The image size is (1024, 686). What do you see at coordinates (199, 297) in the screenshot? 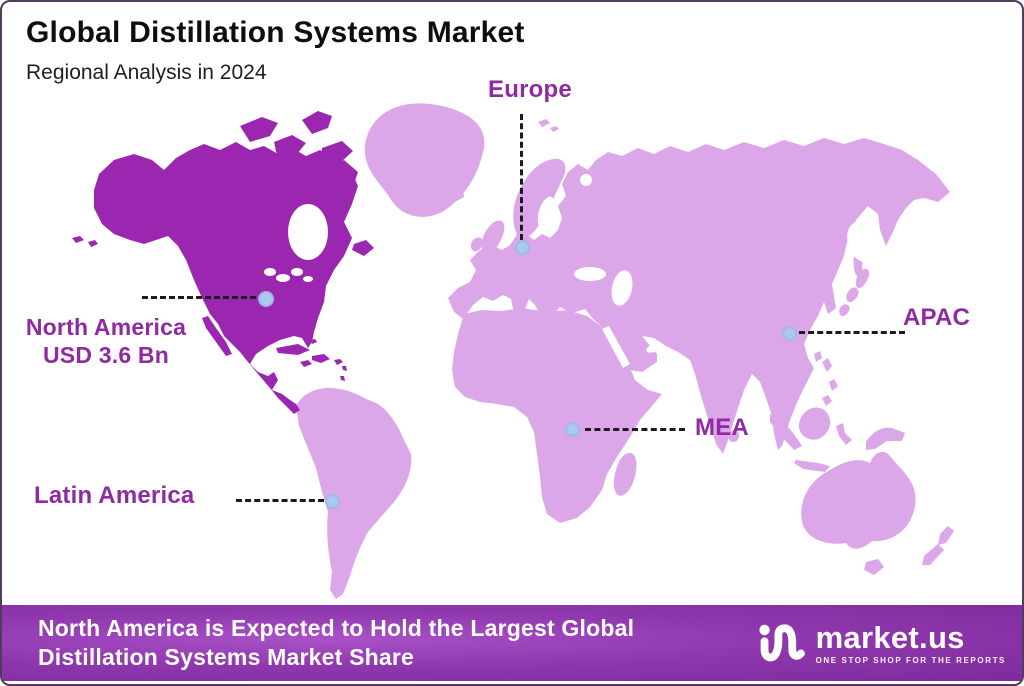
I see `leader-line-north-america` at bounding box center [199, 297].